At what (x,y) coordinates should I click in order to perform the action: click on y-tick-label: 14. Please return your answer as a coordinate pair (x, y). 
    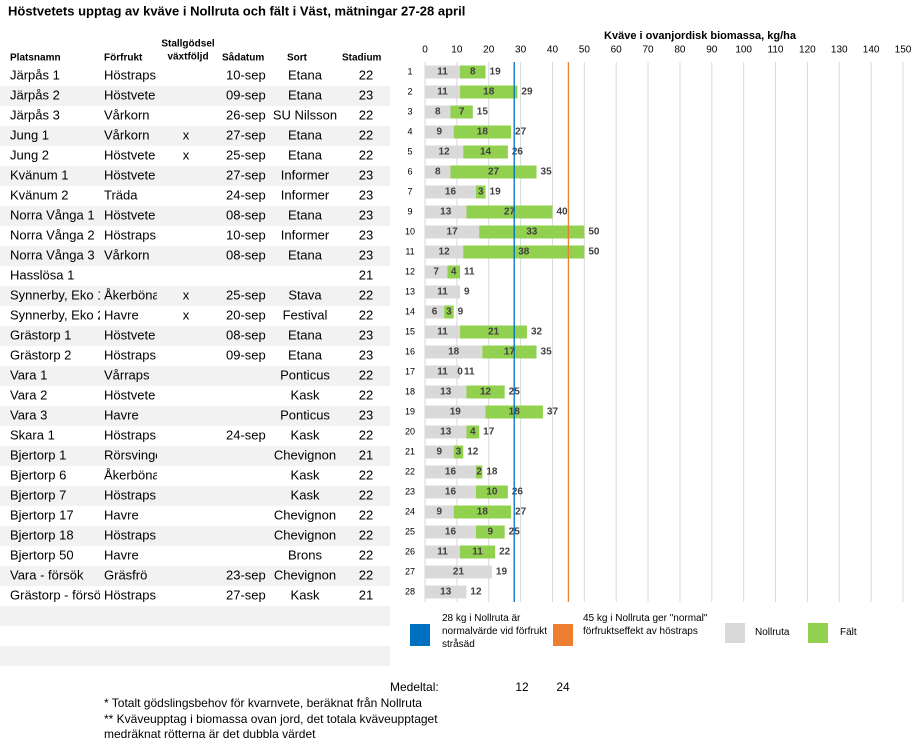
    Looking at the image, I should click on (410, 311).